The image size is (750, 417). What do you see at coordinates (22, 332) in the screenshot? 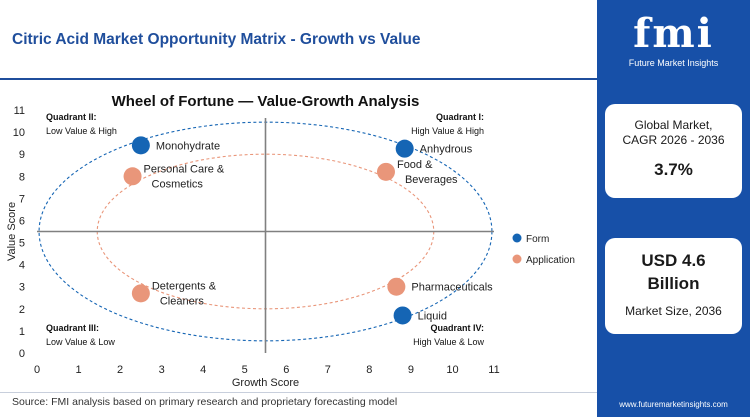
I see `y-tick-label: 1` at bounding box center [22, 332].